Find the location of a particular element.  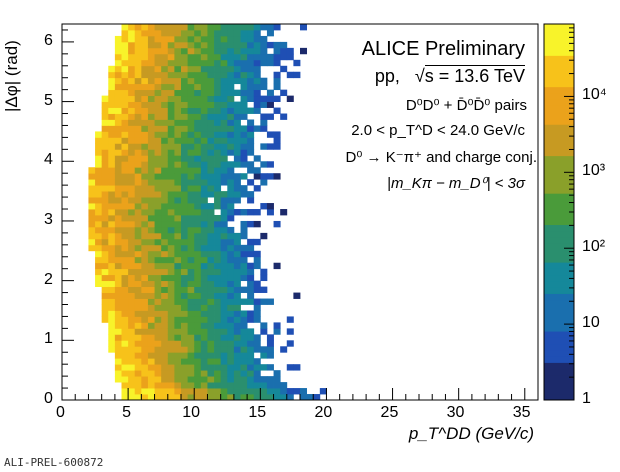

y-axis-title: |Δφ| (rad) is located at coordinates (11, 76).